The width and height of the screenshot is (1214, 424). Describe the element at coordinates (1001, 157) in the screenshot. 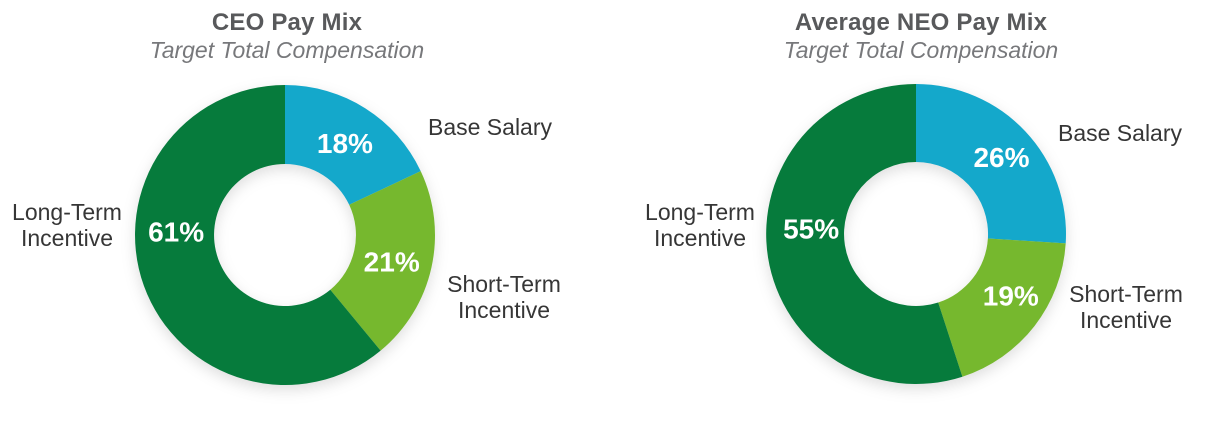

I see `segment-value-label: 26%` at that location.